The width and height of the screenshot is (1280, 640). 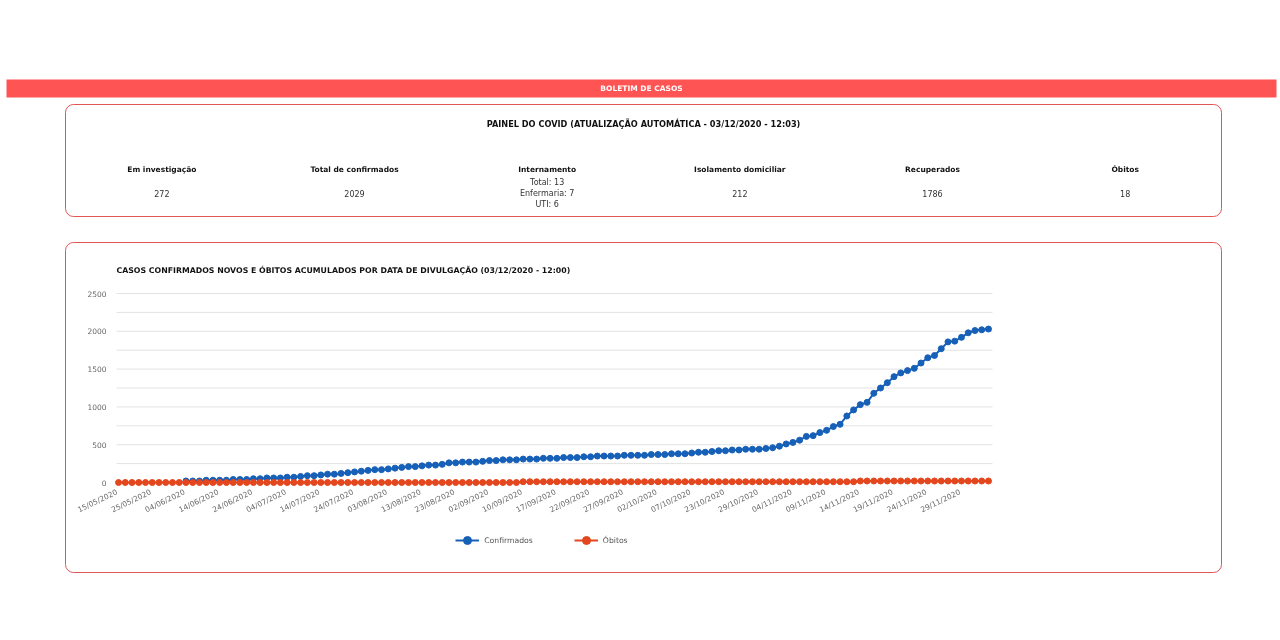 I want to click on text: 1786, so click(x=932, y=194).